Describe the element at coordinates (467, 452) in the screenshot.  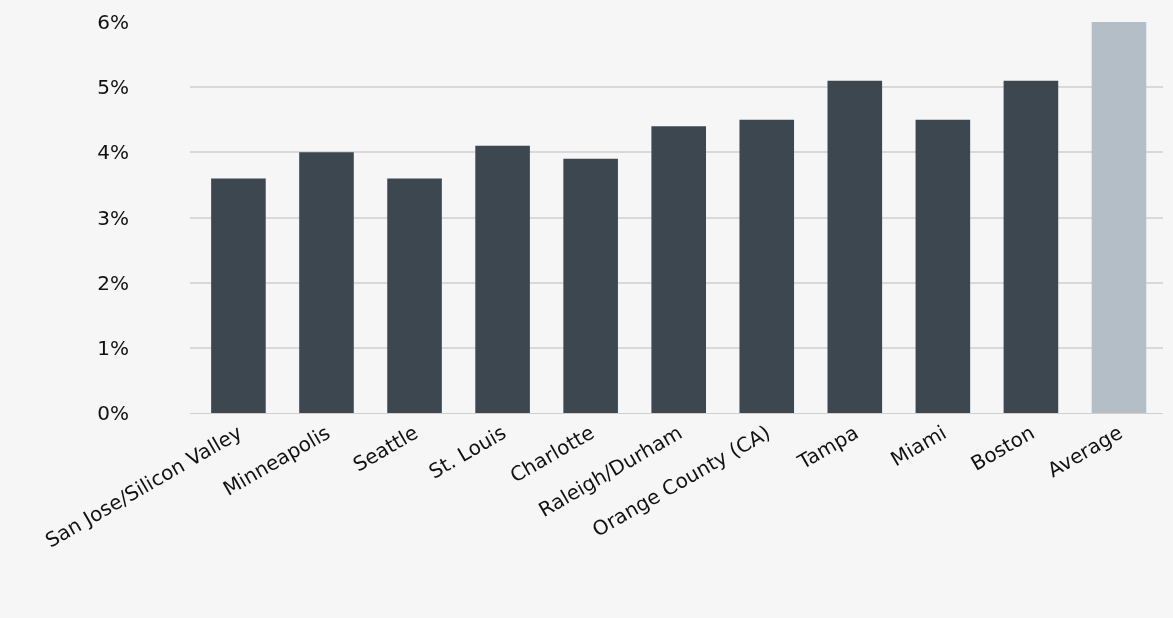
I see `x-tick-label: St. Louis` at that location.